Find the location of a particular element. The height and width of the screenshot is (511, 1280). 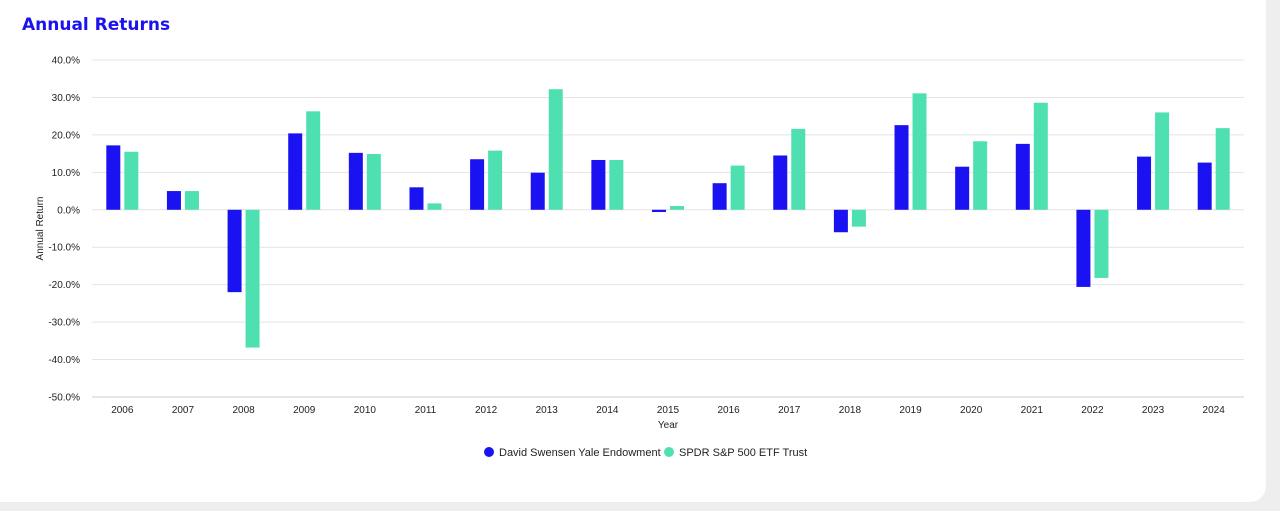

y-tick-label: -10.0% is located at coordinates (64, 248).